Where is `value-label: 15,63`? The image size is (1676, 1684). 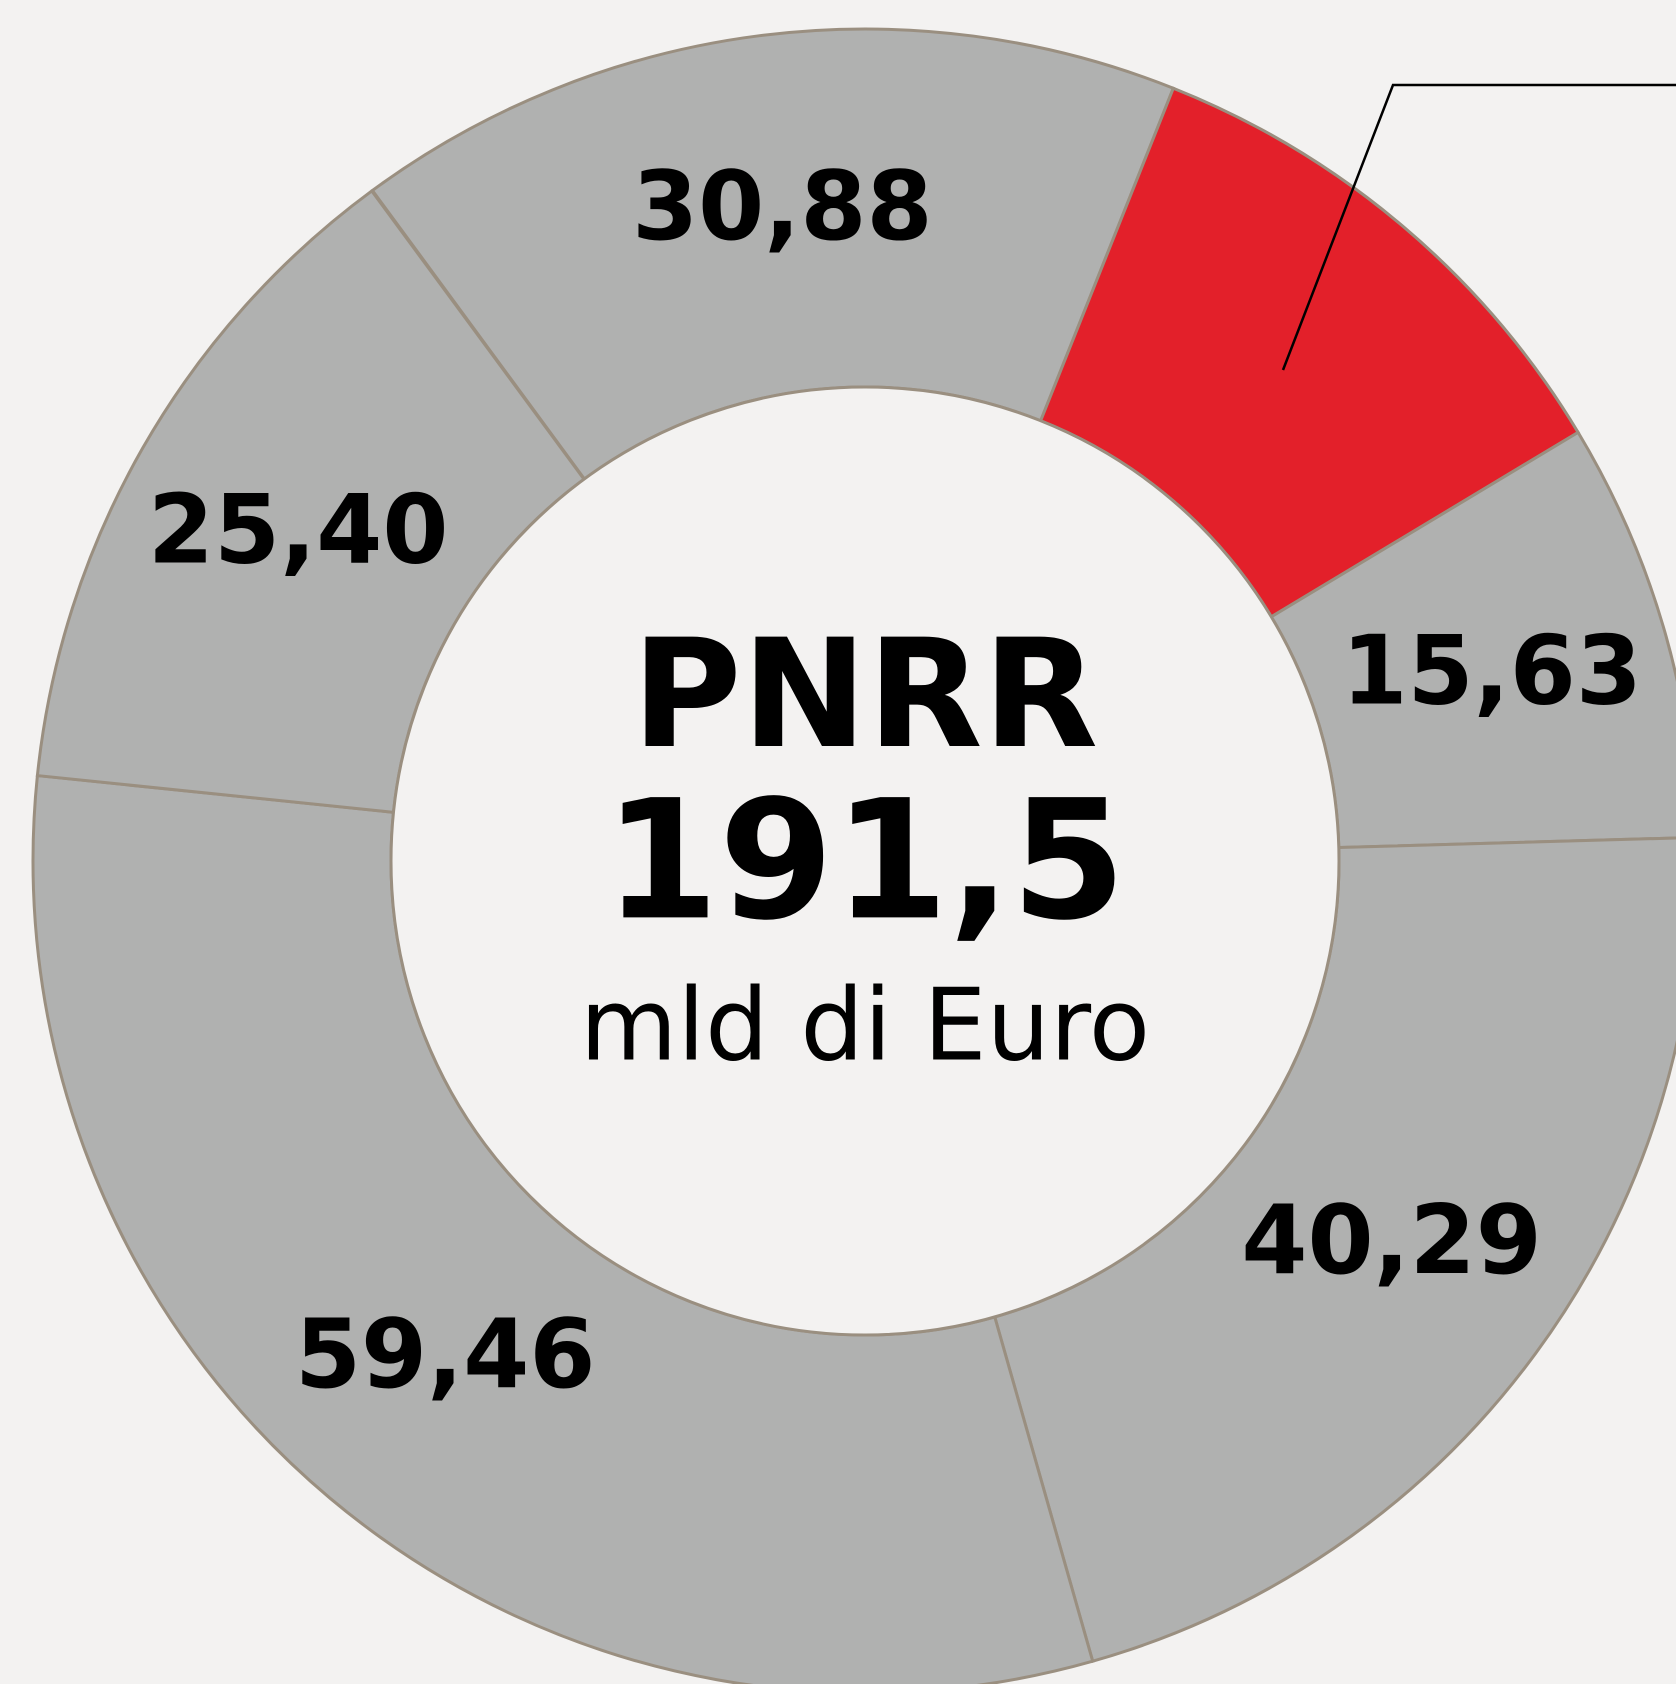
value-label: 15,63 is located at coordinates (1491, 671).